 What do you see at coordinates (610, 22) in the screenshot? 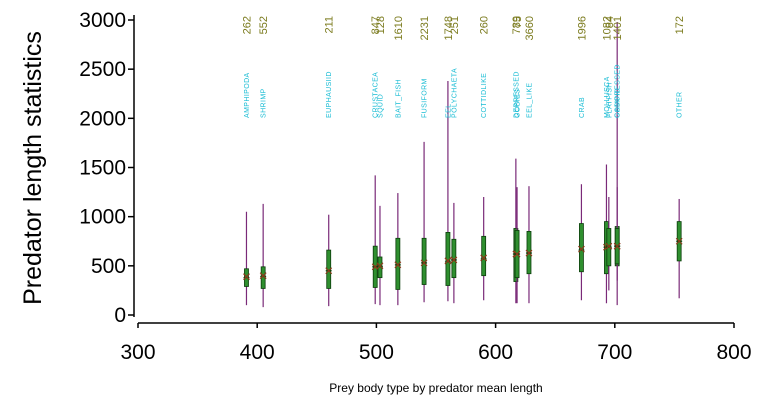
I see `count-label: 84` at bounding box center [610, 22].